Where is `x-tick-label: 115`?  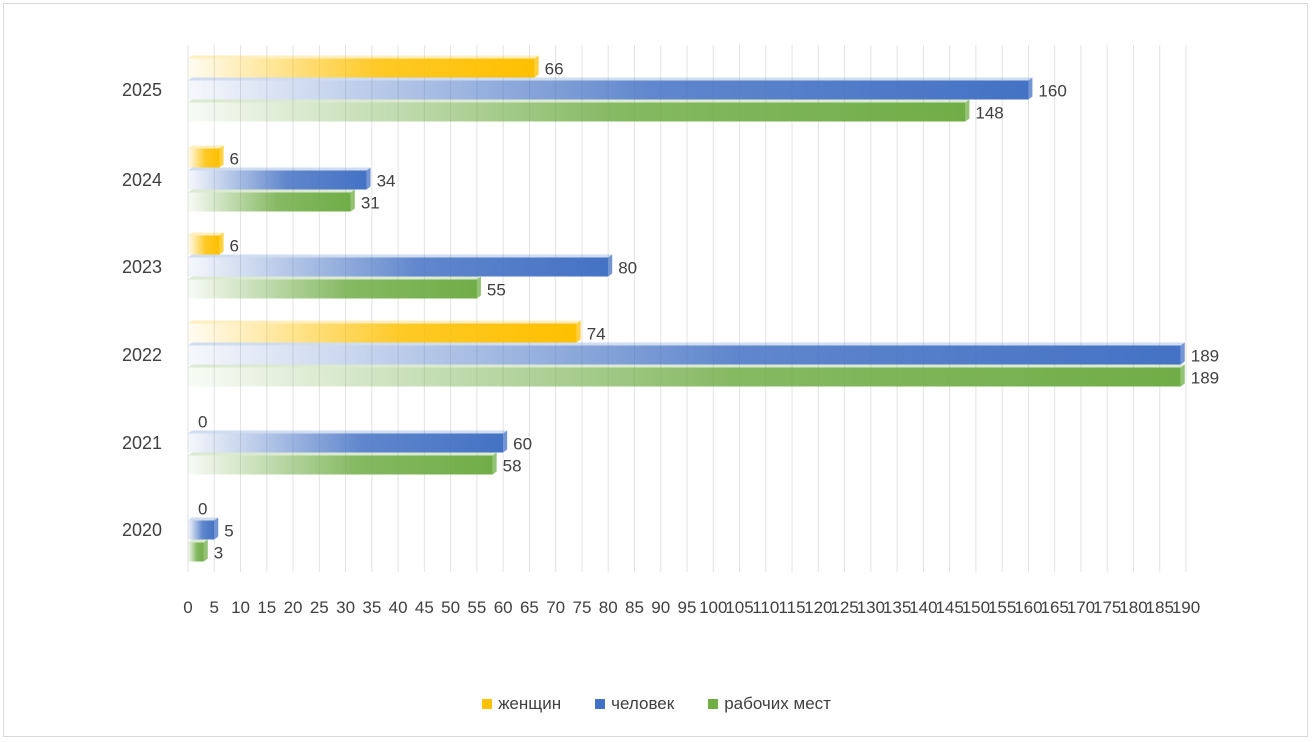
x-tick-label: 115 is located at coordinates (791, 607).